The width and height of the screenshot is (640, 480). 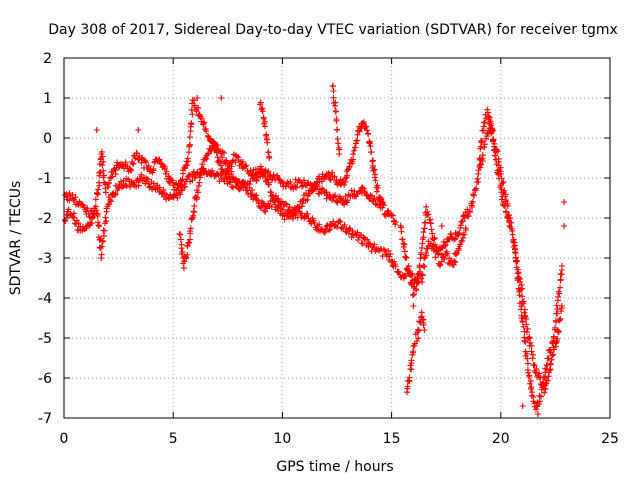 What do you see at coordinates (392, 439) in the screenshot?
I see `x-tick-label: 15` at bounding box center [392, 439].